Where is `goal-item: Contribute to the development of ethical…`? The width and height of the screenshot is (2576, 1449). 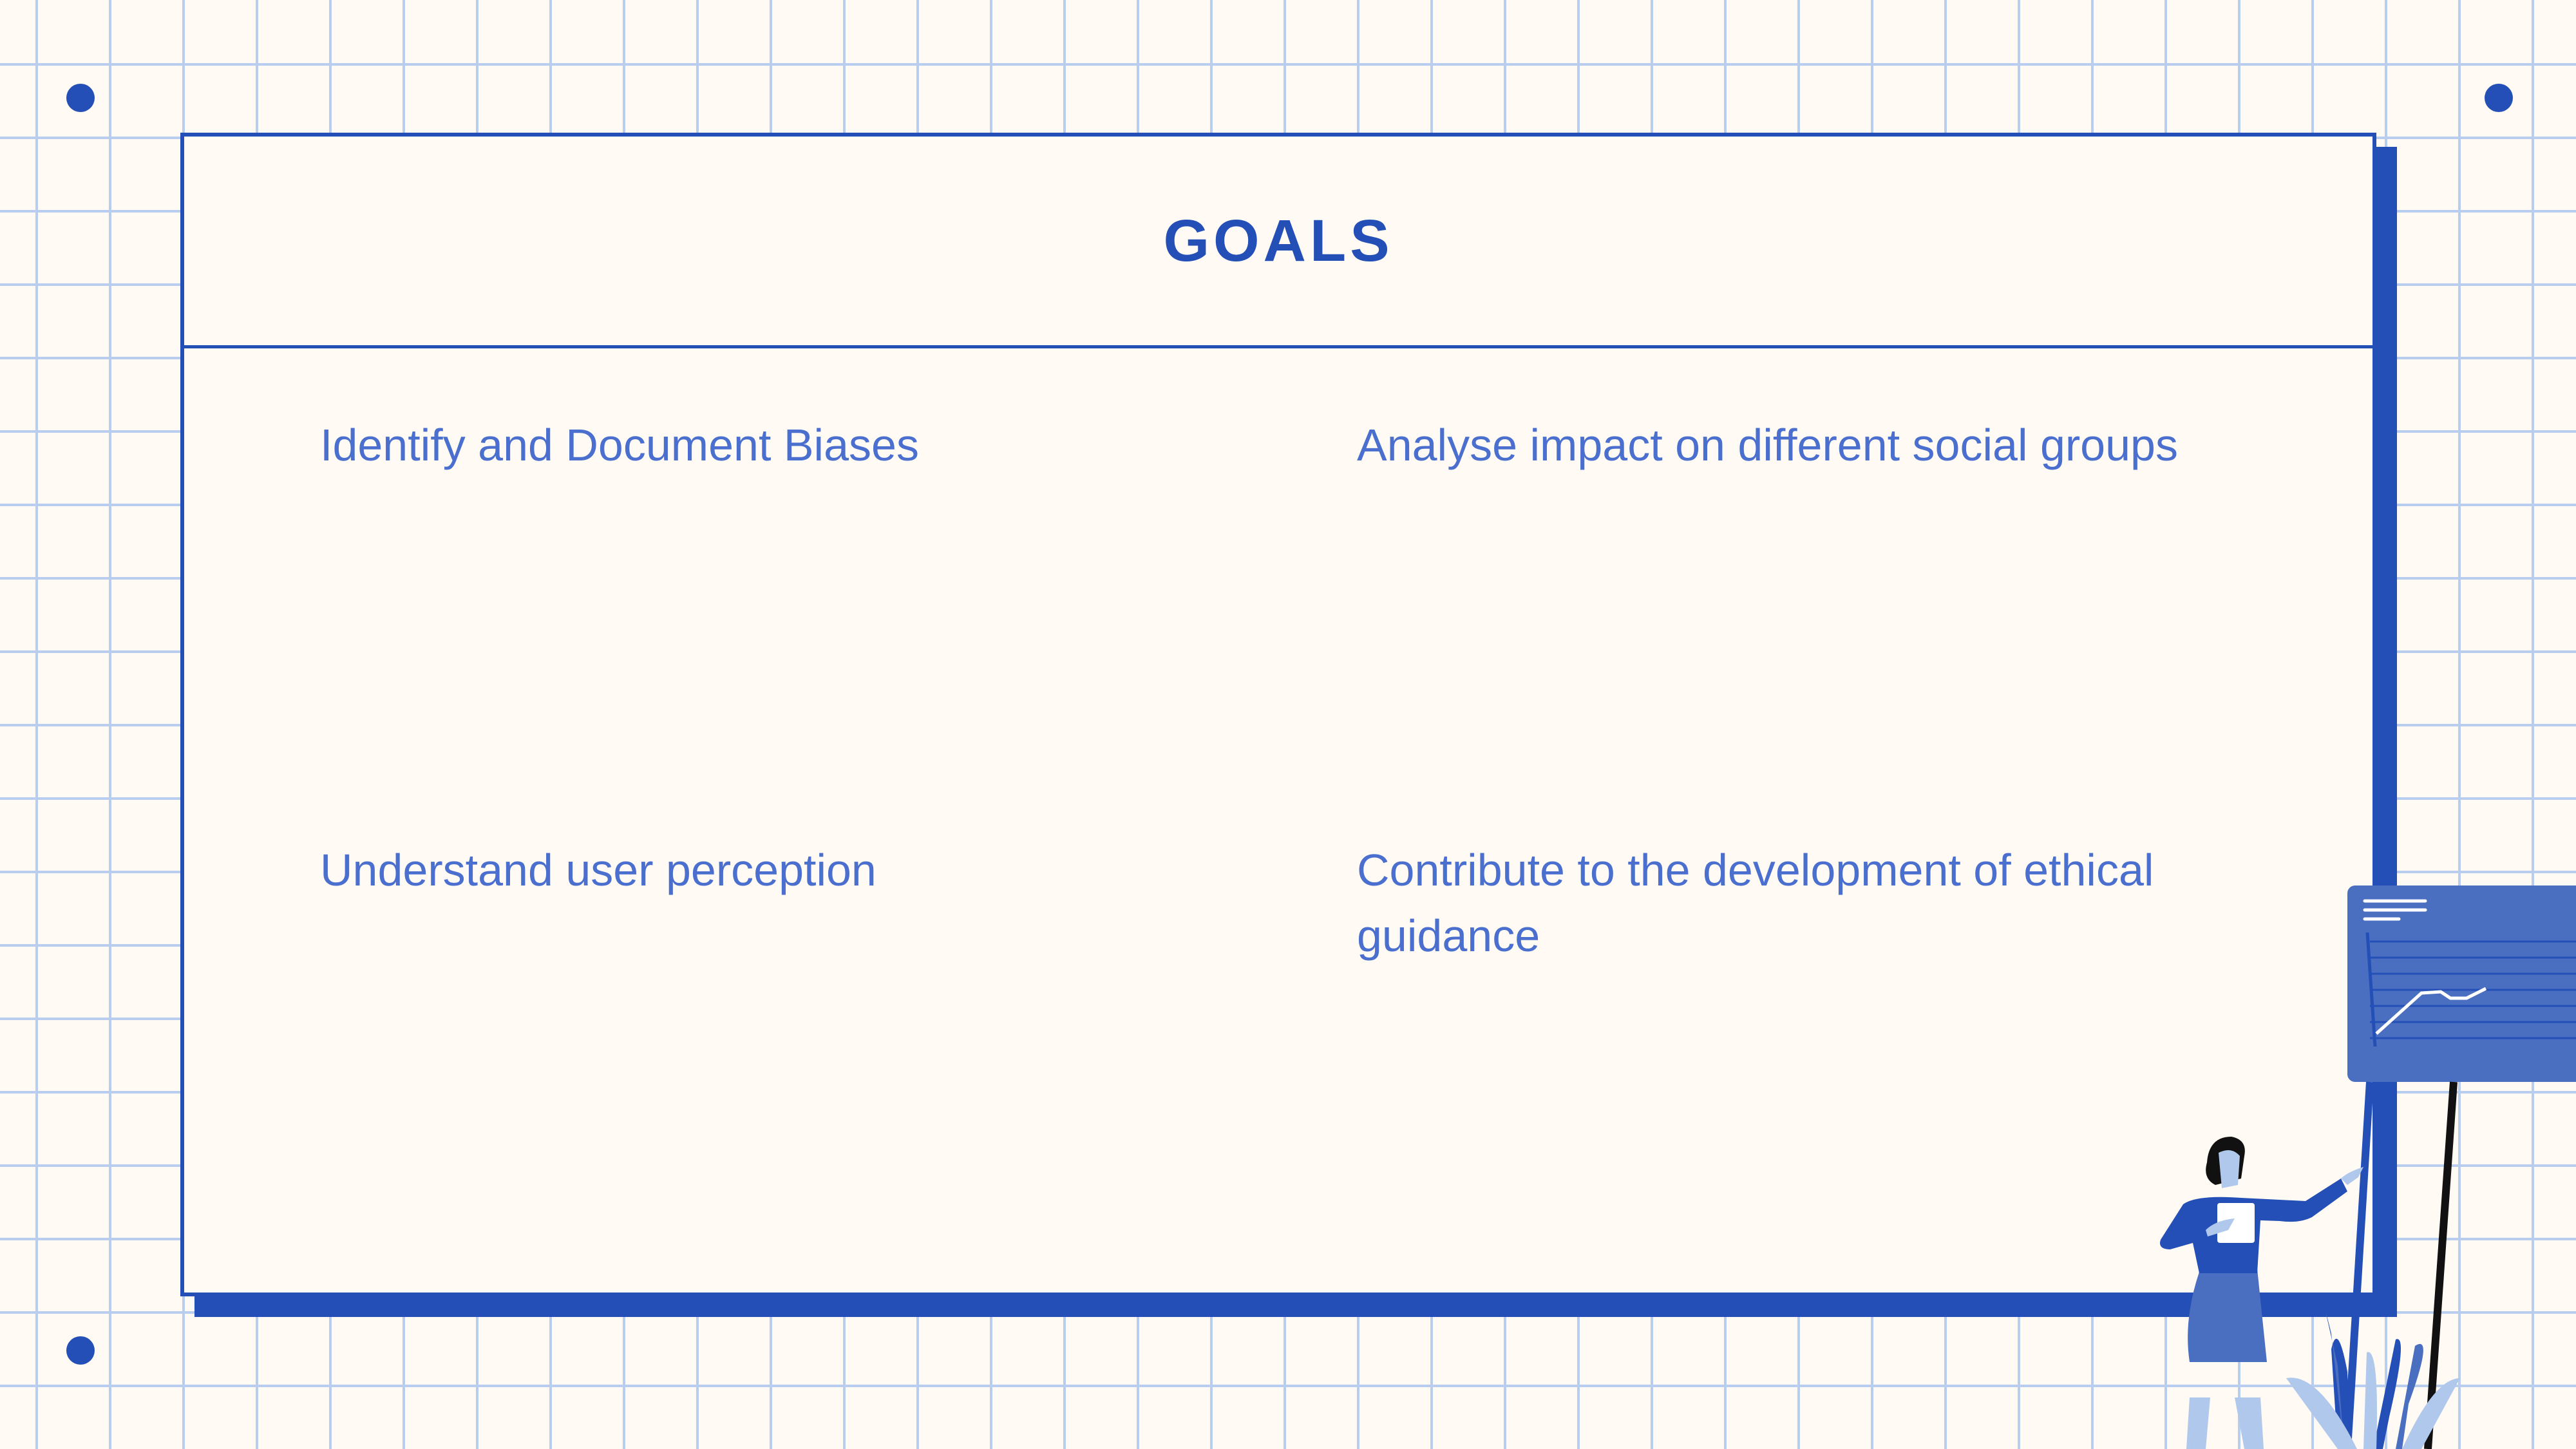 goal-item: Contribute to the development of ethical… is located at coordinates (1756, 903).